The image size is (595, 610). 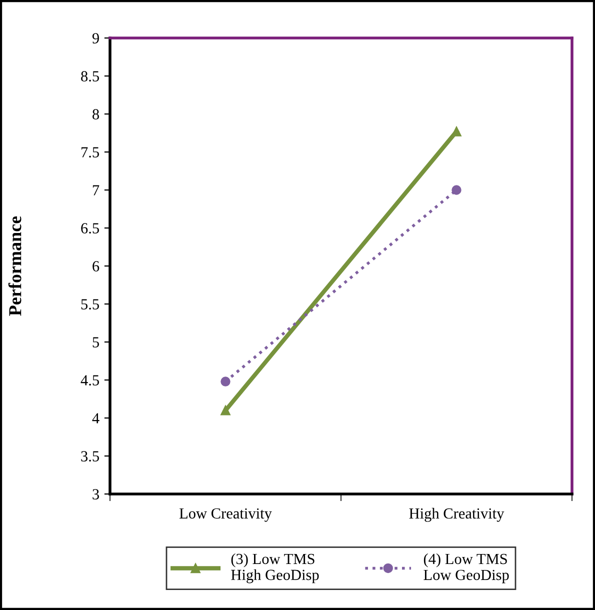 I want to click on y-tick-label: 7, so click(x=96, y=190).